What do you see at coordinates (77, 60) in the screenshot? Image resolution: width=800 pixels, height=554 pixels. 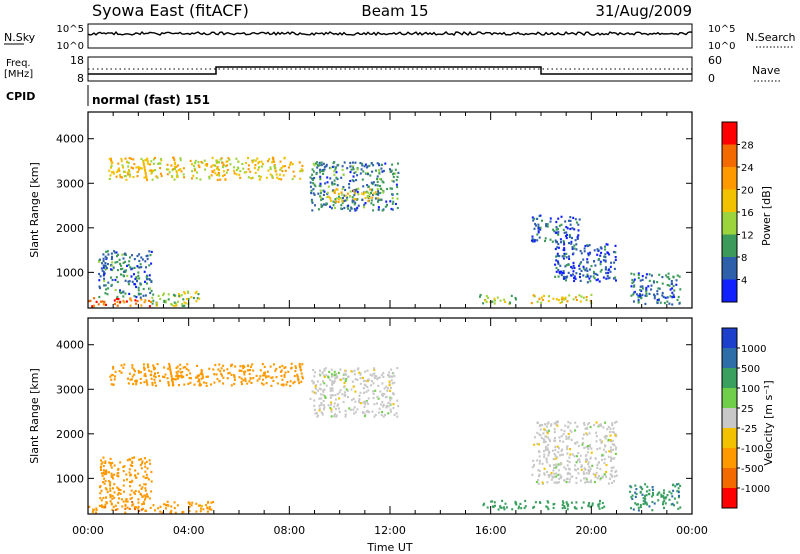 I see `freq-tick-top: 18` at bounding box center [77, 60].